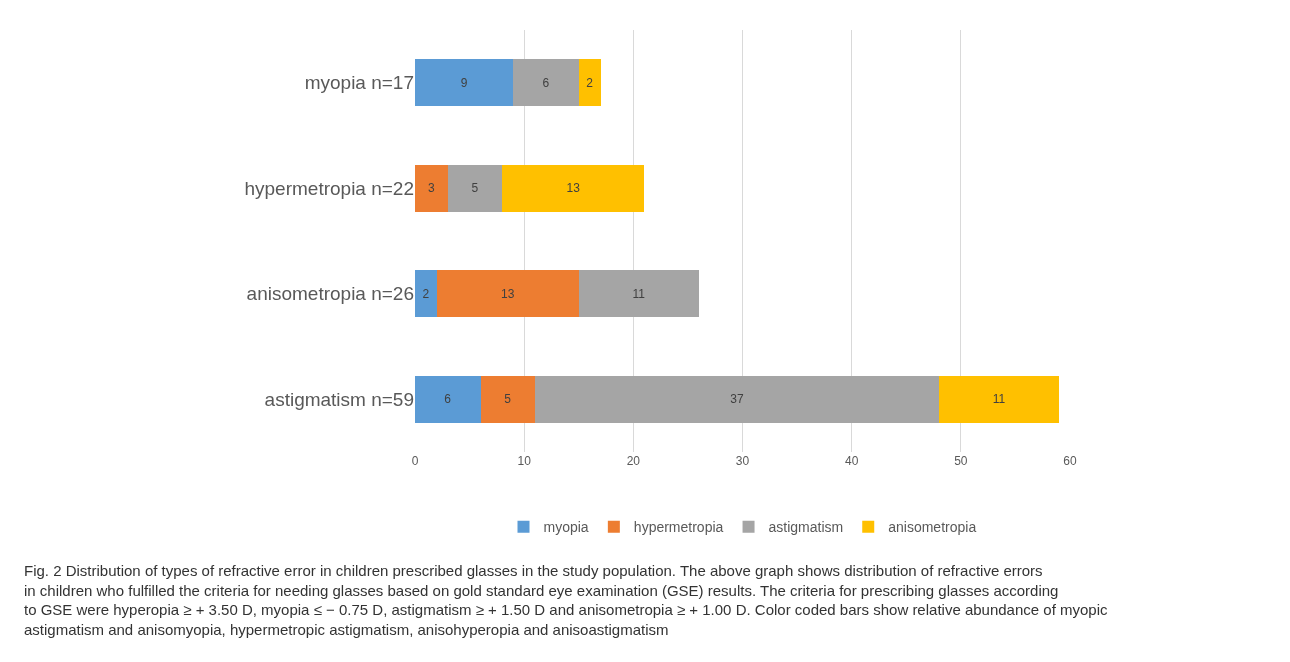 Image resolution: width=1290 pixels, height=662 pixels. What do you see at coordinates (359, 83) in the screenshot?
I see `y-tick-label: myopia n=17` at bounding box center [359, 83].